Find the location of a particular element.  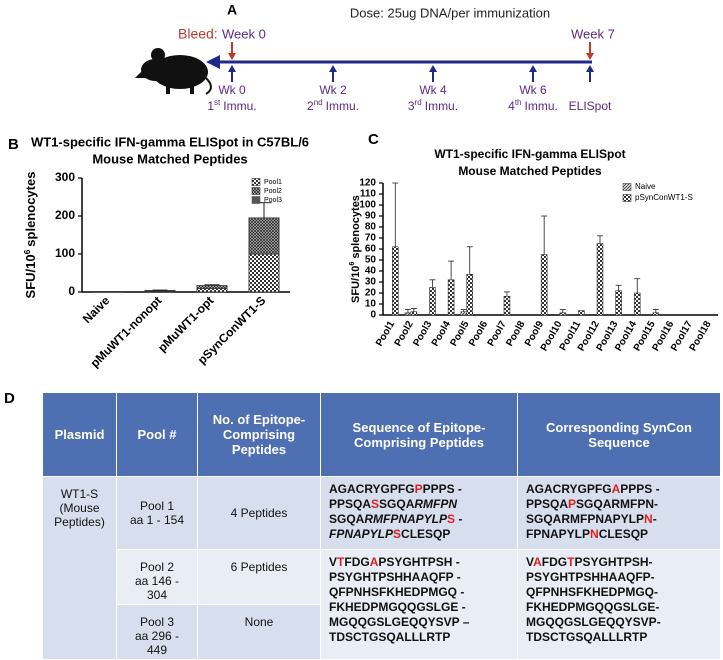

y-tick-label: 10 is located at coordinates (371, 304).